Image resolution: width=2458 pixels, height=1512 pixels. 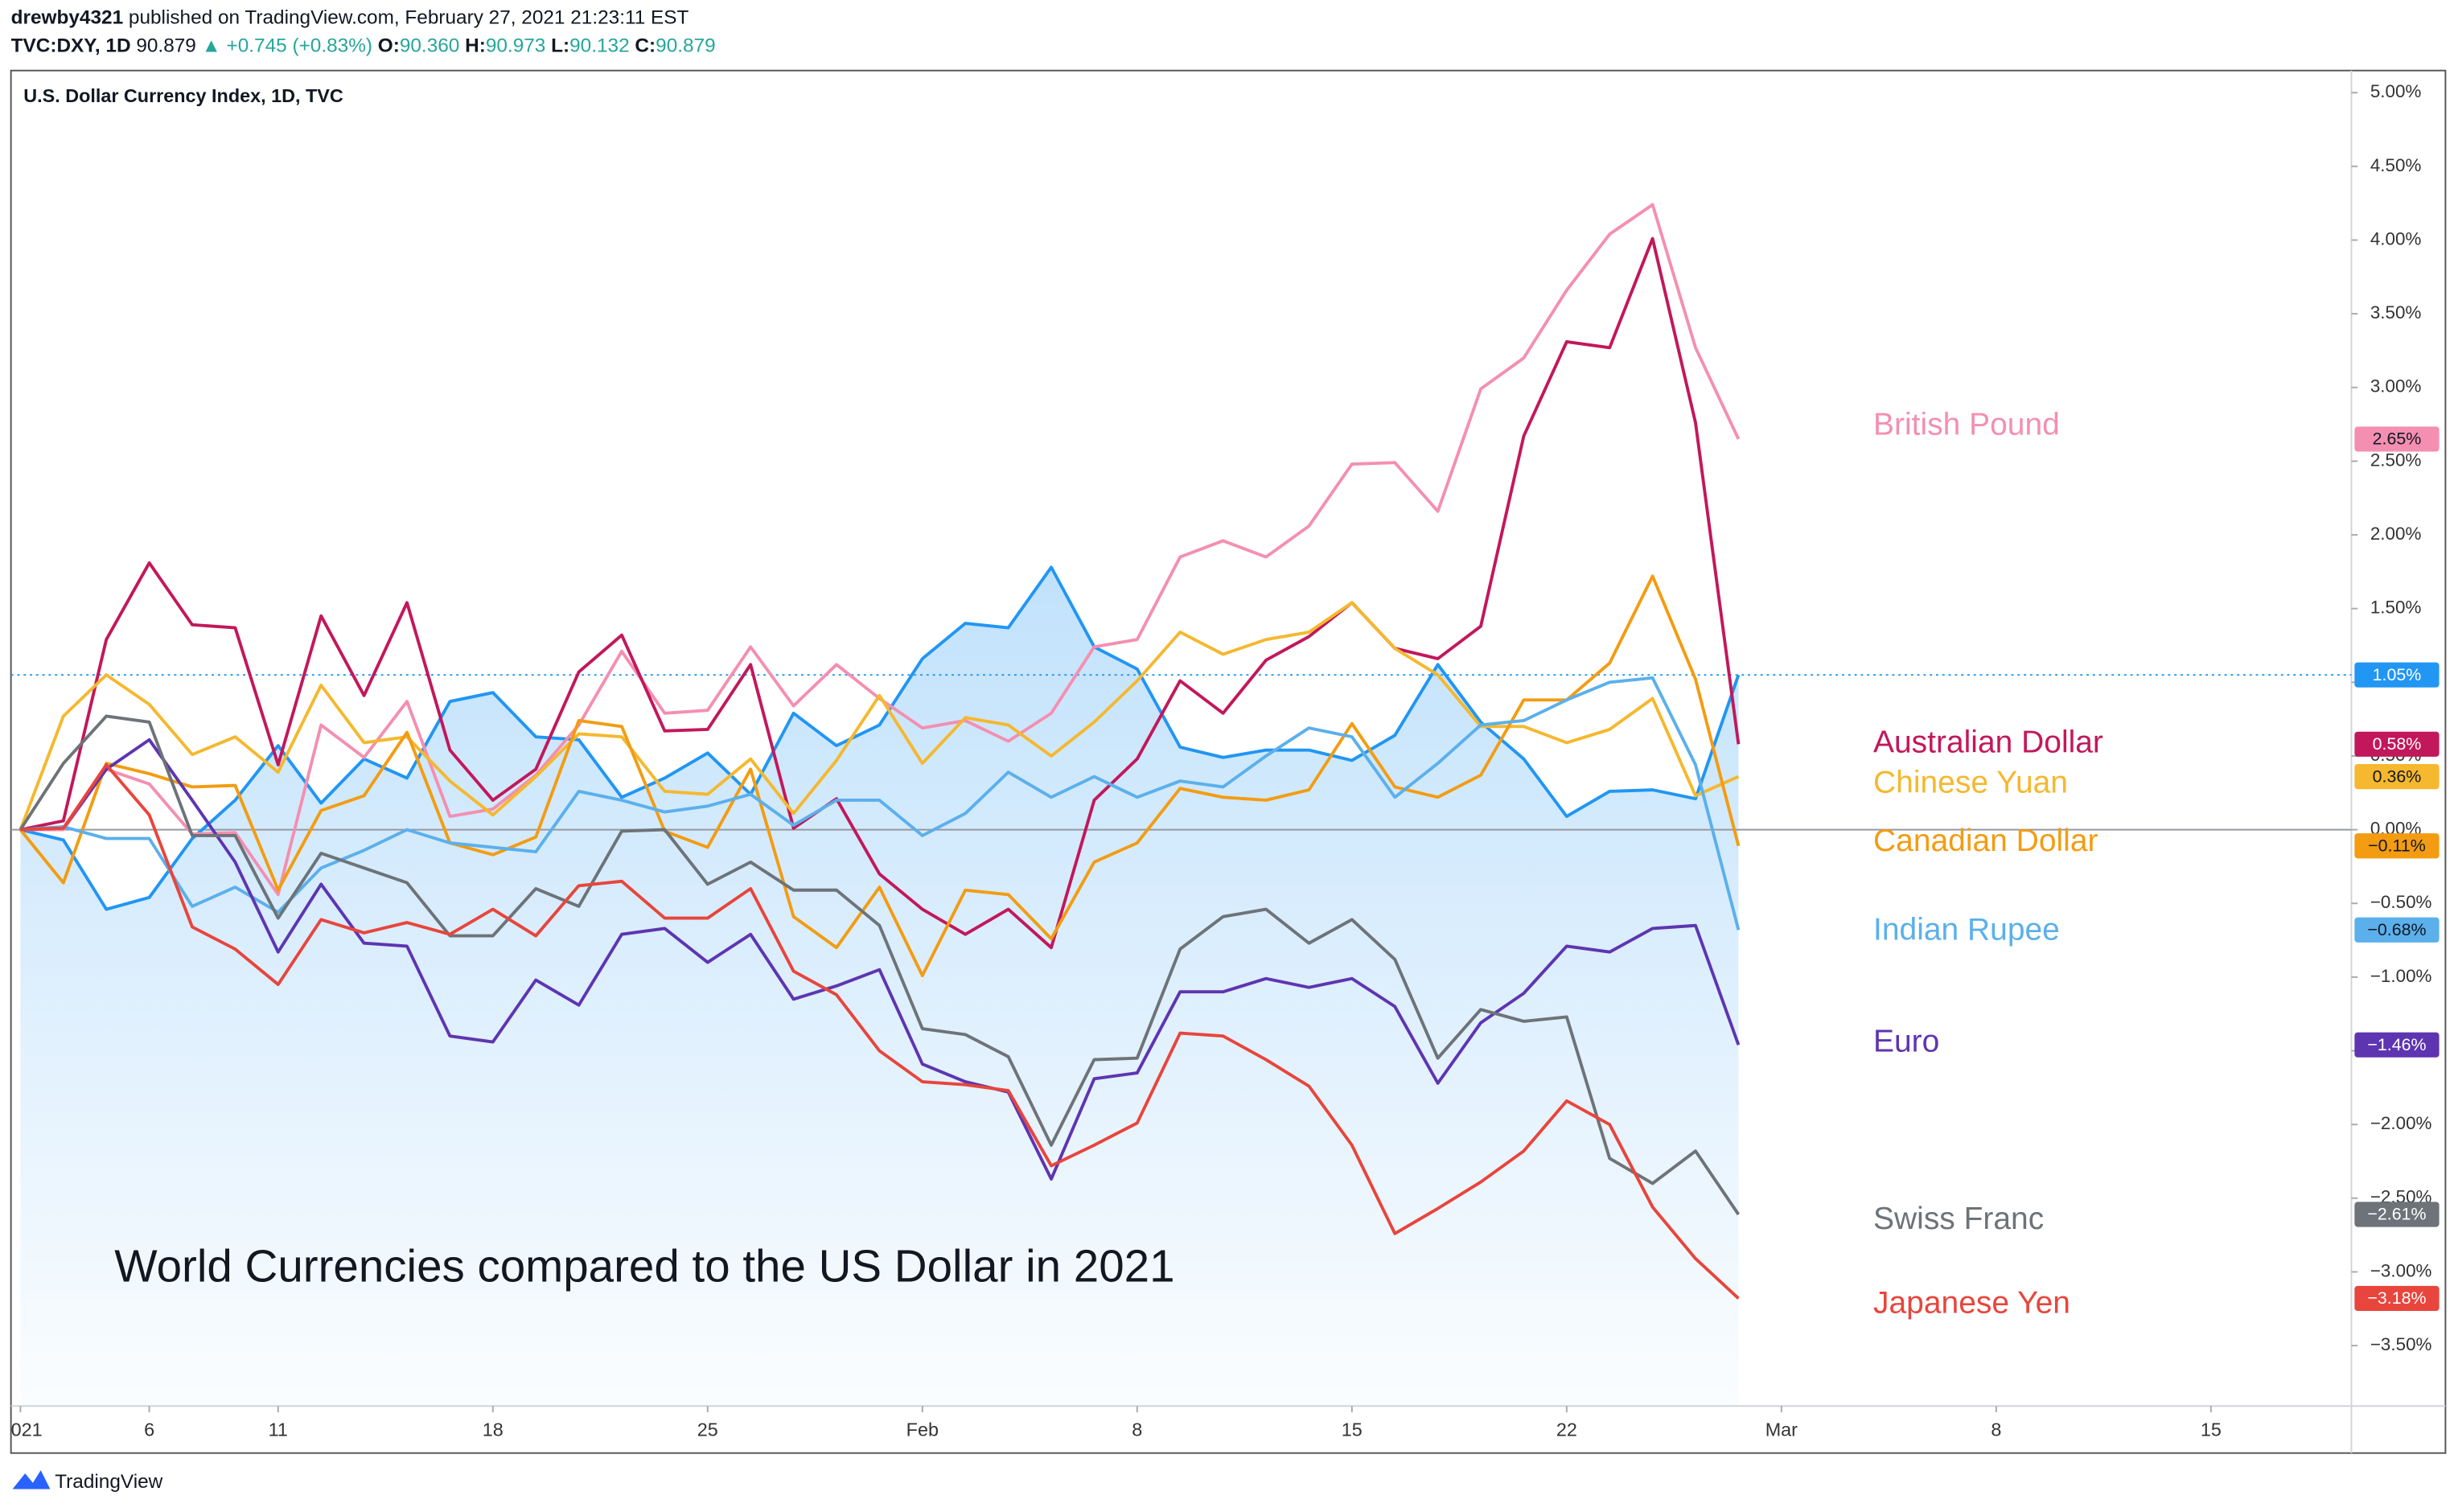 I want to click on y-tick-label: 2.50%, so click(x=2396, y=460).